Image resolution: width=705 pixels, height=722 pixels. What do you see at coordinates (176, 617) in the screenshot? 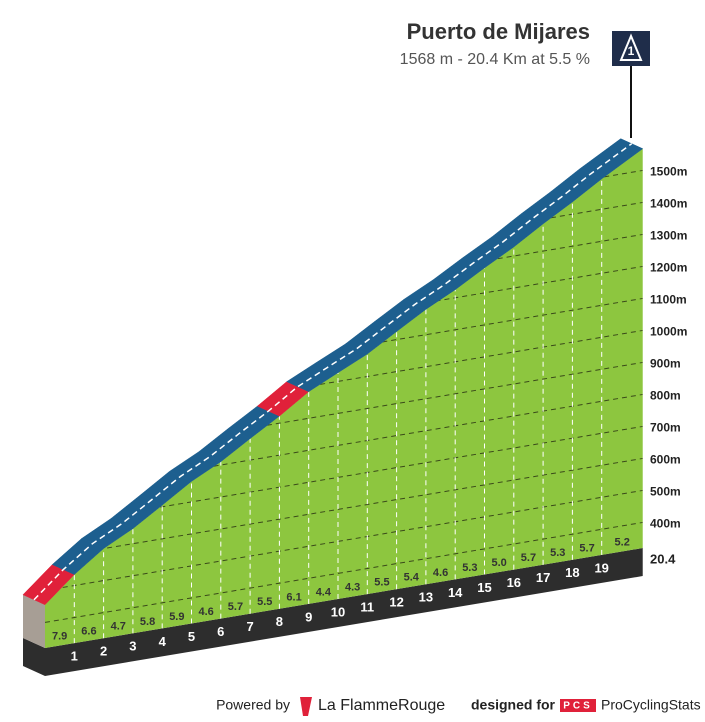
I see `gradient-label: 5.9` at bounding box center [176, 617].